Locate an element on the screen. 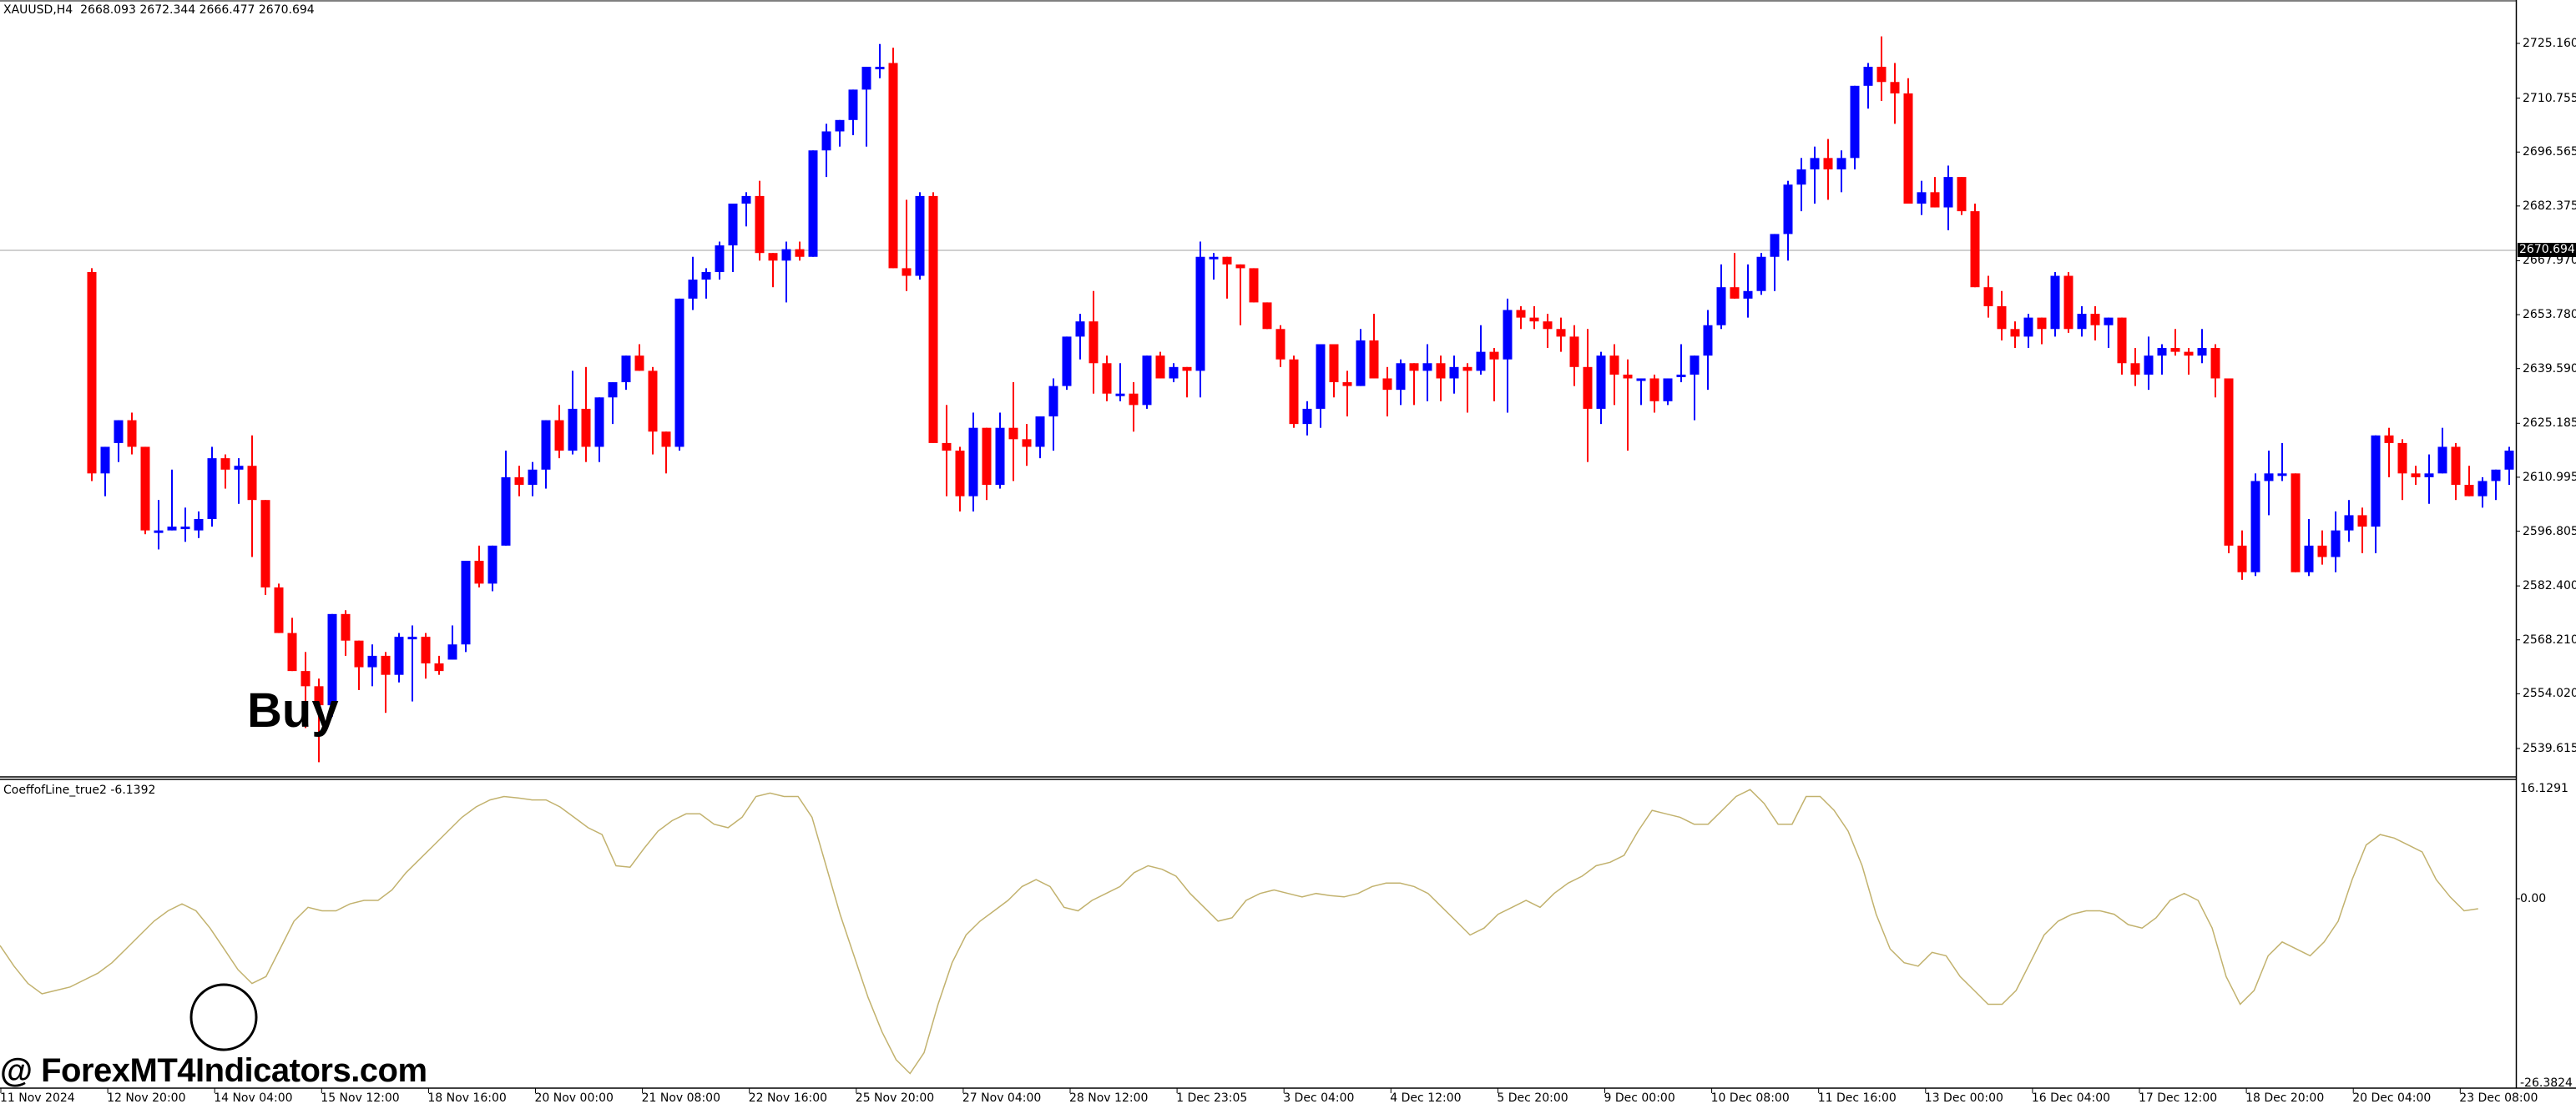 Image resolution: width=2576 pixels, height=1109 pixels. current-price-badge: 2670.694 is located at coordinates (2547, 250).